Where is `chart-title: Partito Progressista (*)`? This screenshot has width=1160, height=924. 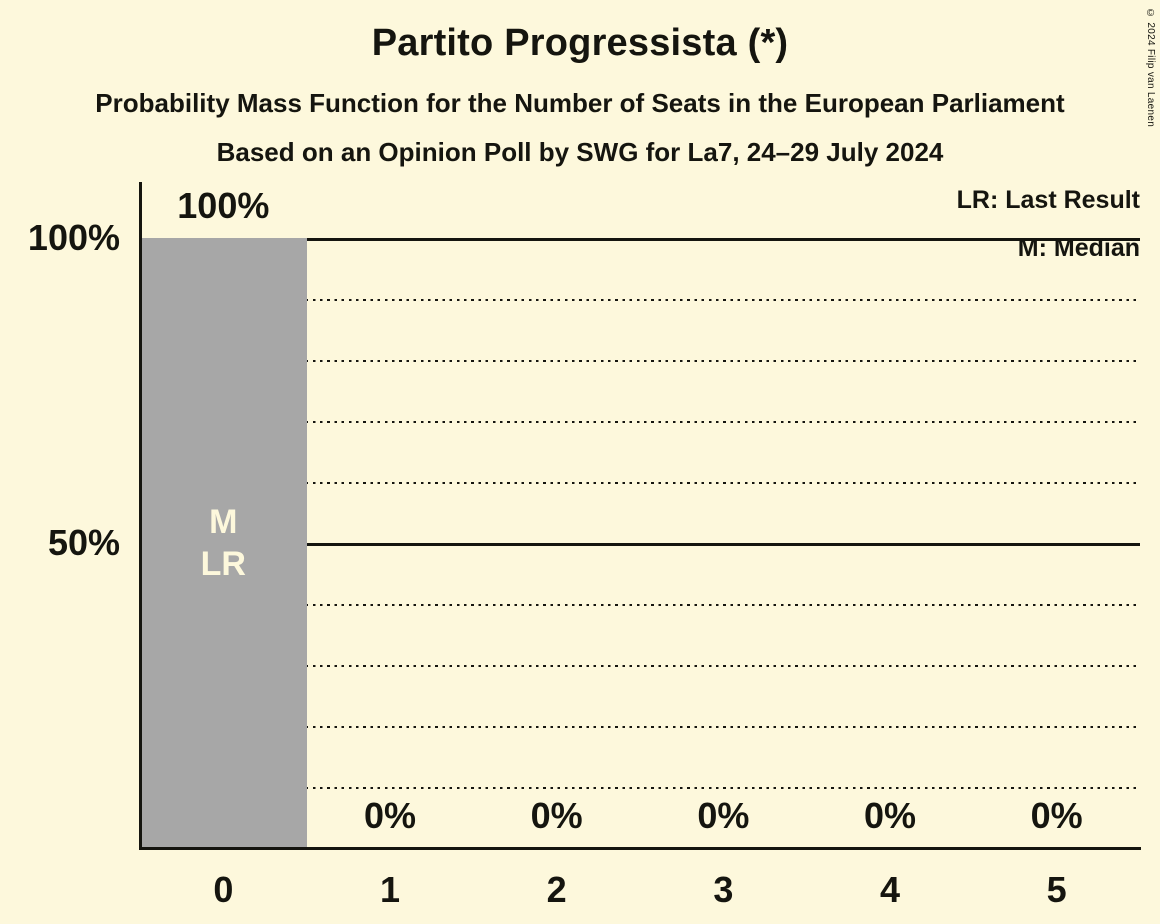 chart-title: Partito Progressista (*) is located at coordinates (580, 43).